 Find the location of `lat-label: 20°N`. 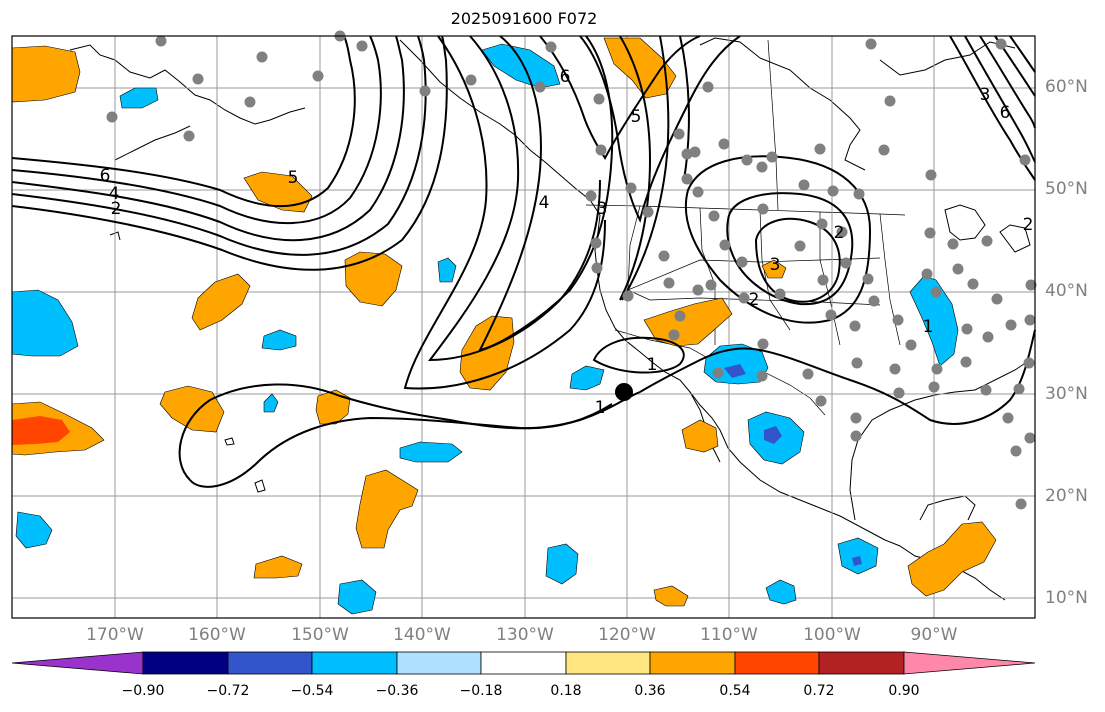

lat-label: 20°N is located at coordinates (1066, 496).